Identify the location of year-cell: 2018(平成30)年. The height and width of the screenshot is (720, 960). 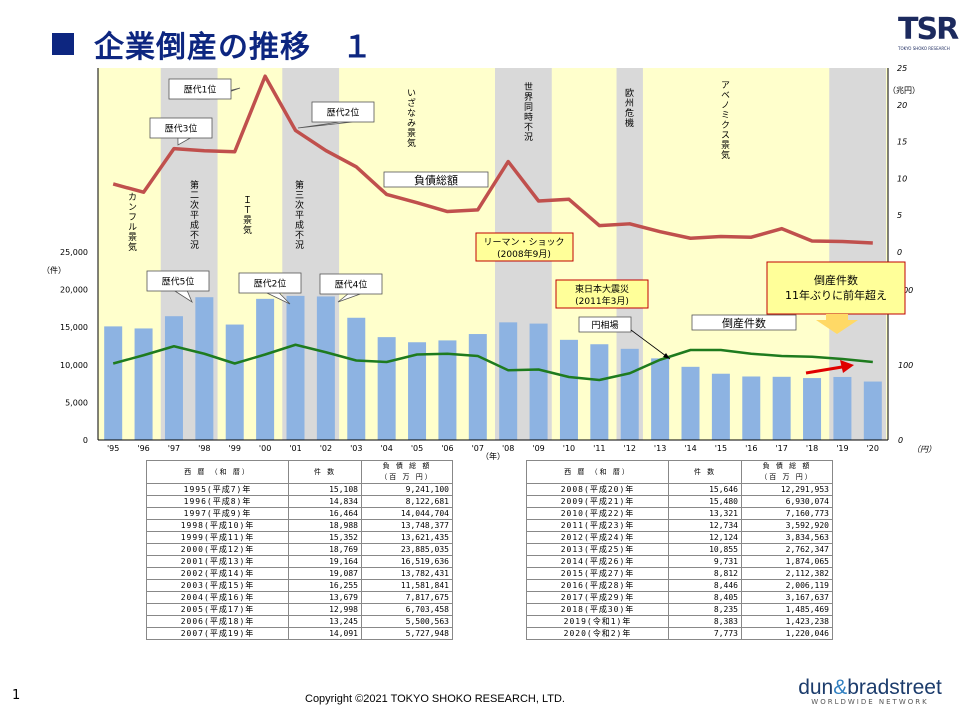
(597, 609).